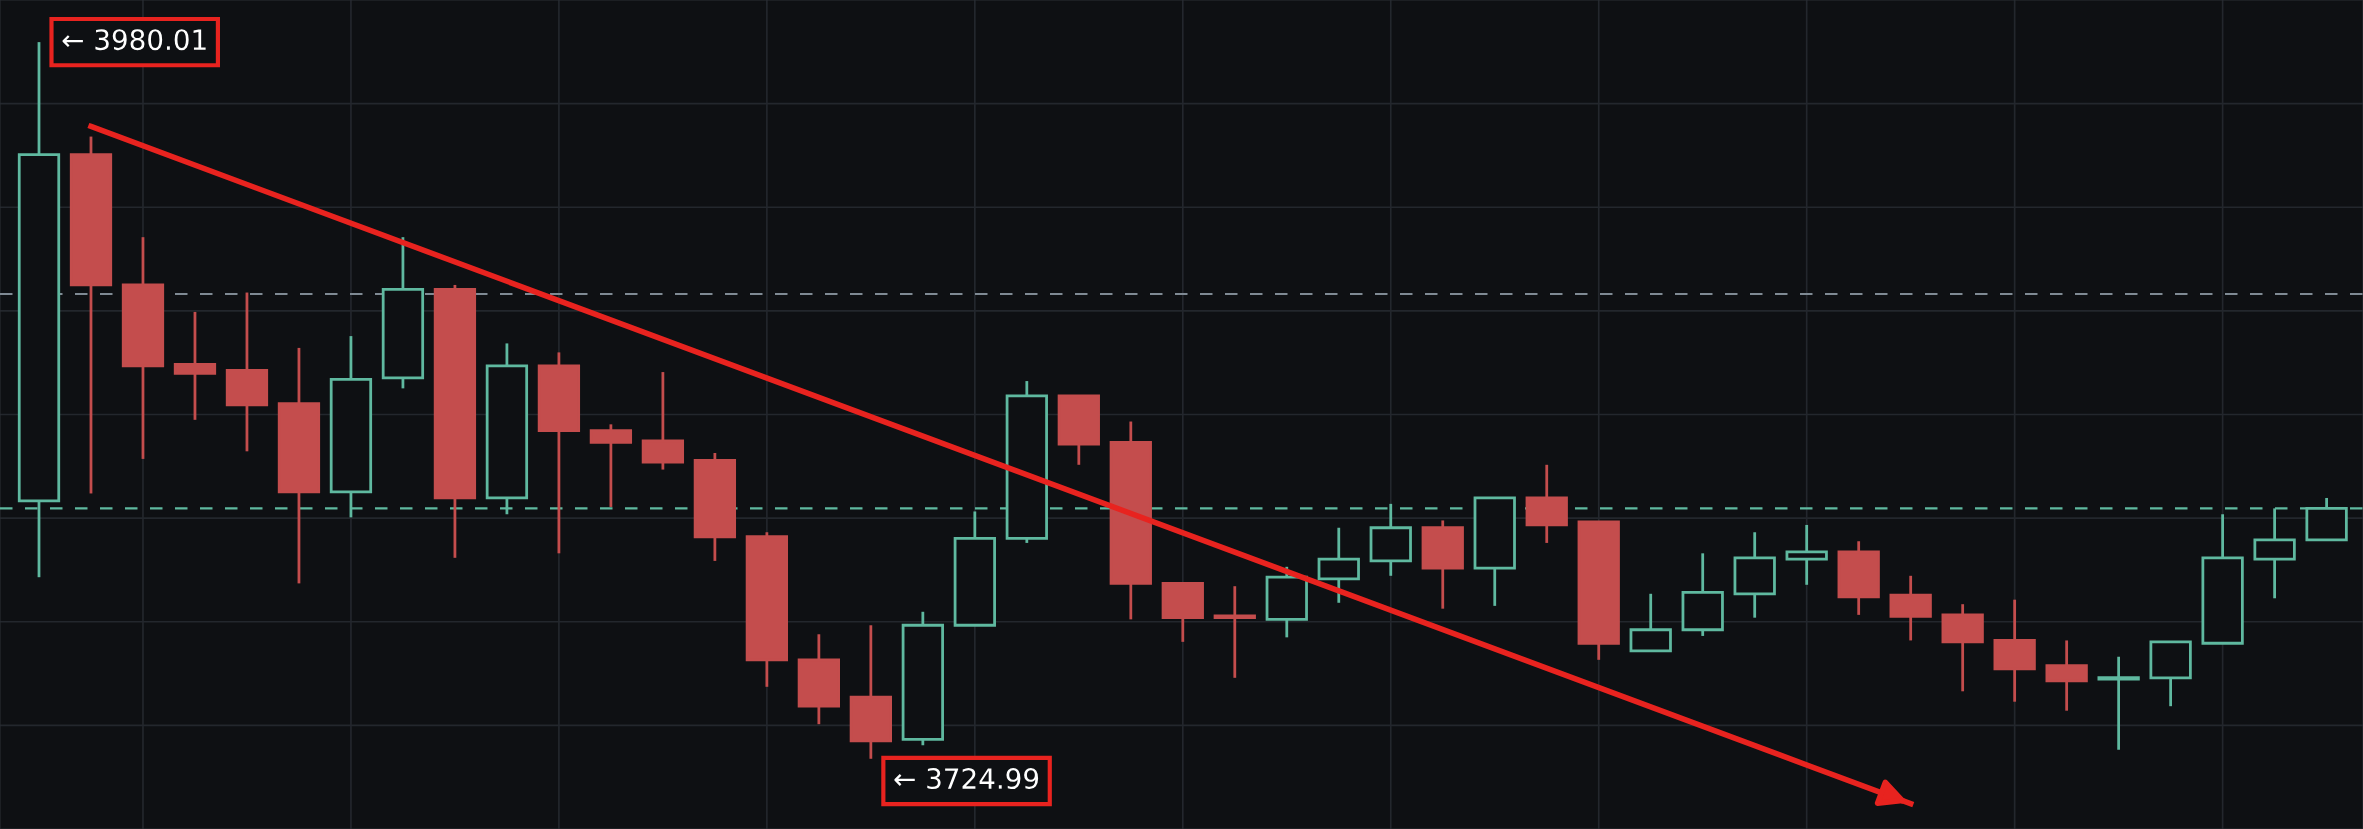 This screenshot has height=829, width=2363. What do you see at coordinates (966, 779) in the screenshot?
I see `annotation: ← 3724.99` at bounding box center [966, 779].